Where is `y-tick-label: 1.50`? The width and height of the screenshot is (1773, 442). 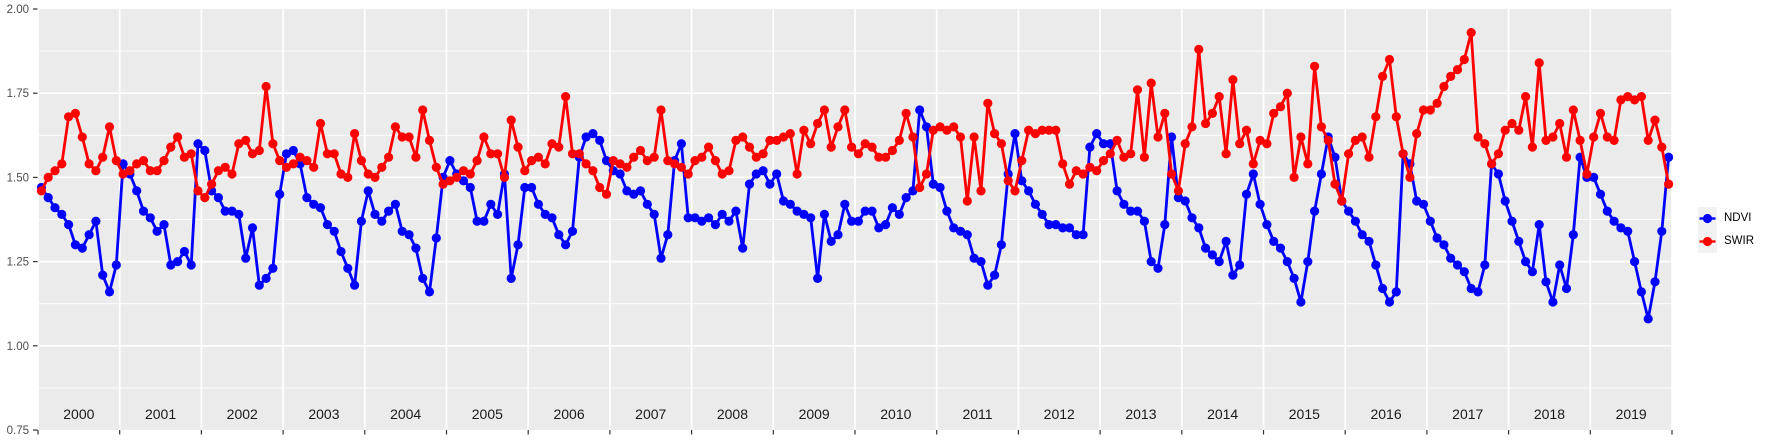 y-tick-label: 1.50 is located at coordinates (18, 178).